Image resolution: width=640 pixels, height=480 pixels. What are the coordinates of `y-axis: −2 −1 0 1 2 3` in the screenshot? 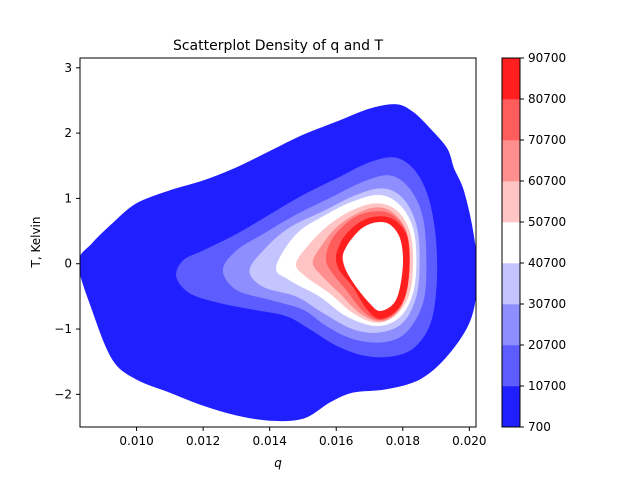 It's located at (67, 231).